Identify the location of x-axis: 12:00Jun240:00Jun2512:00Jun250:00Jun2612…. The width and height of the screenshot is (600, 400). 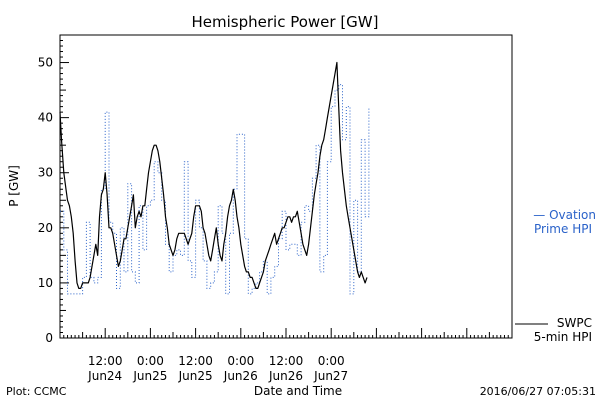
(286, 355).